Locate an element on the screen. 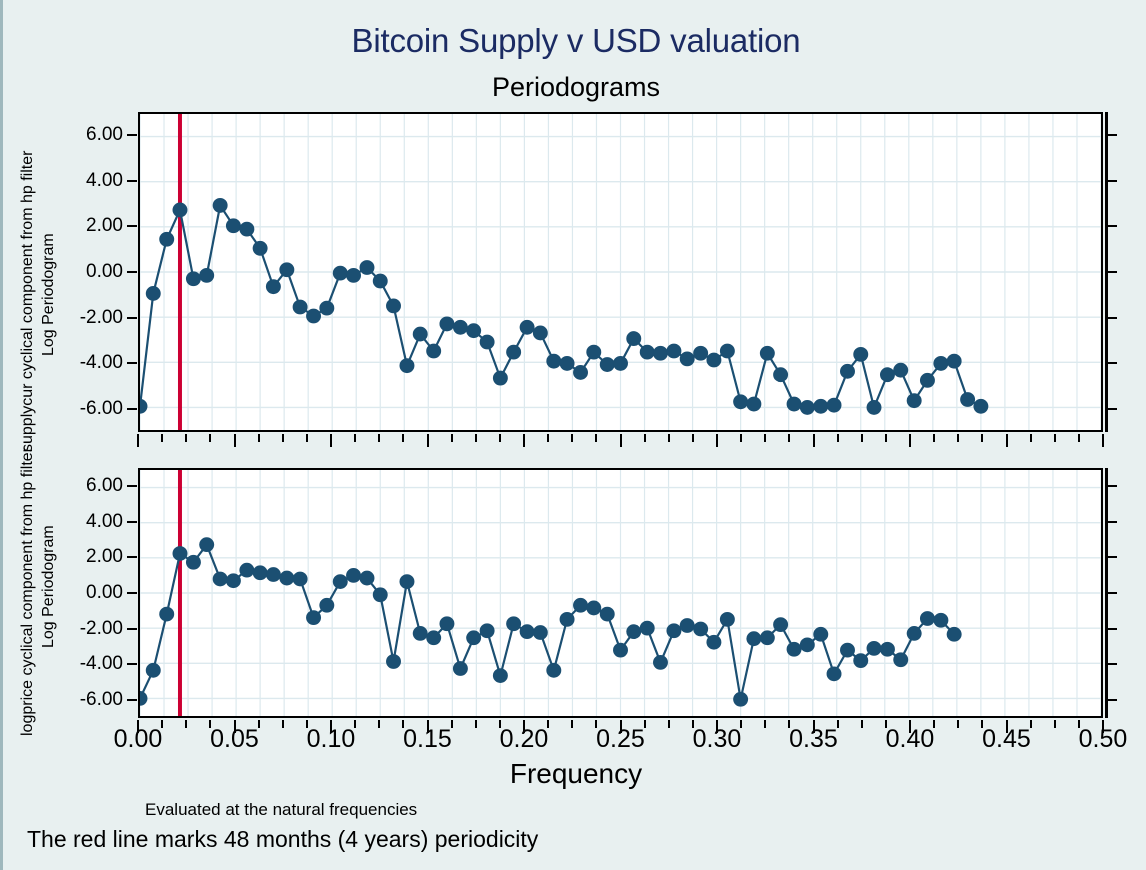 This screenshot has width=1146, height=870. y-tick-label: 4.00 is located at coordinates (104, 521).